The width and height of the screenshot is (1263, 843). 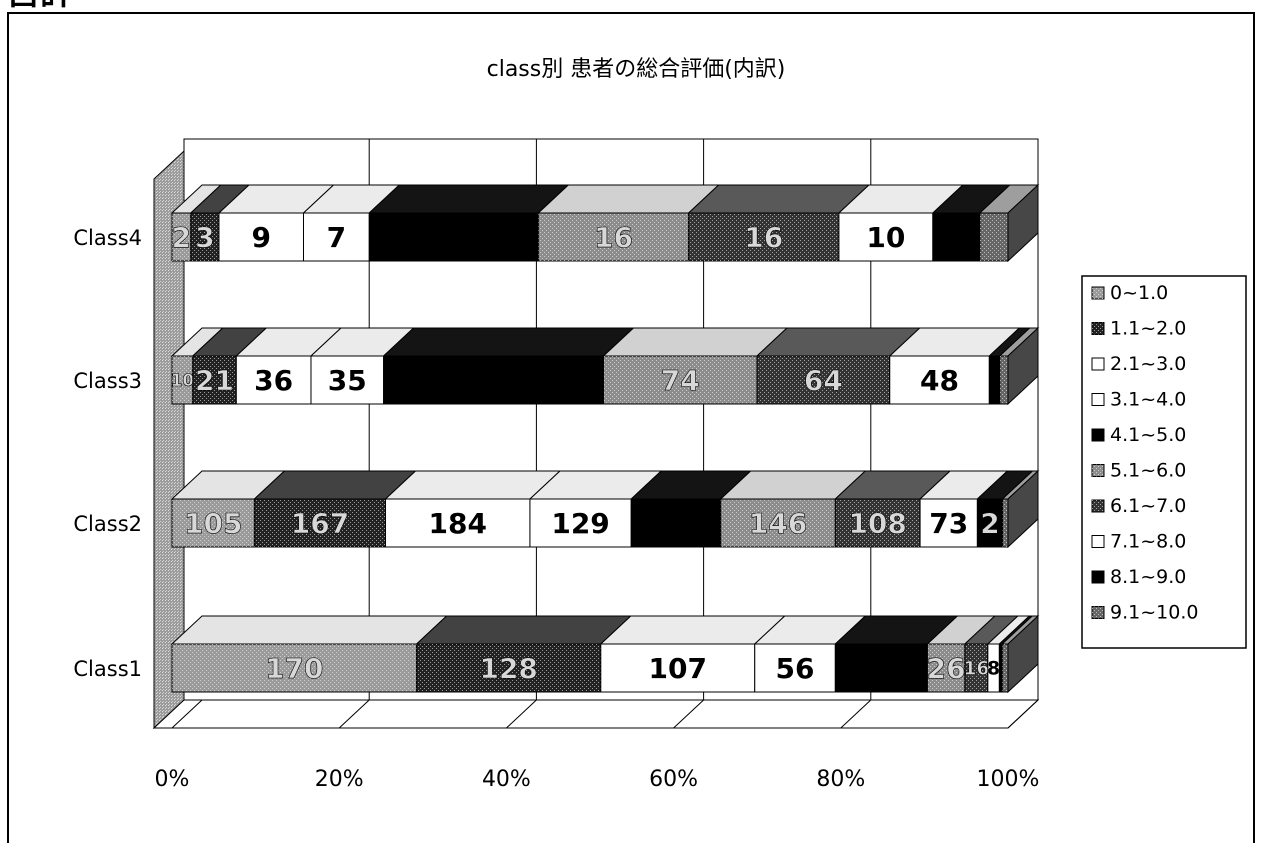 I want to click on legend-box, so click(x=1164, y=462).